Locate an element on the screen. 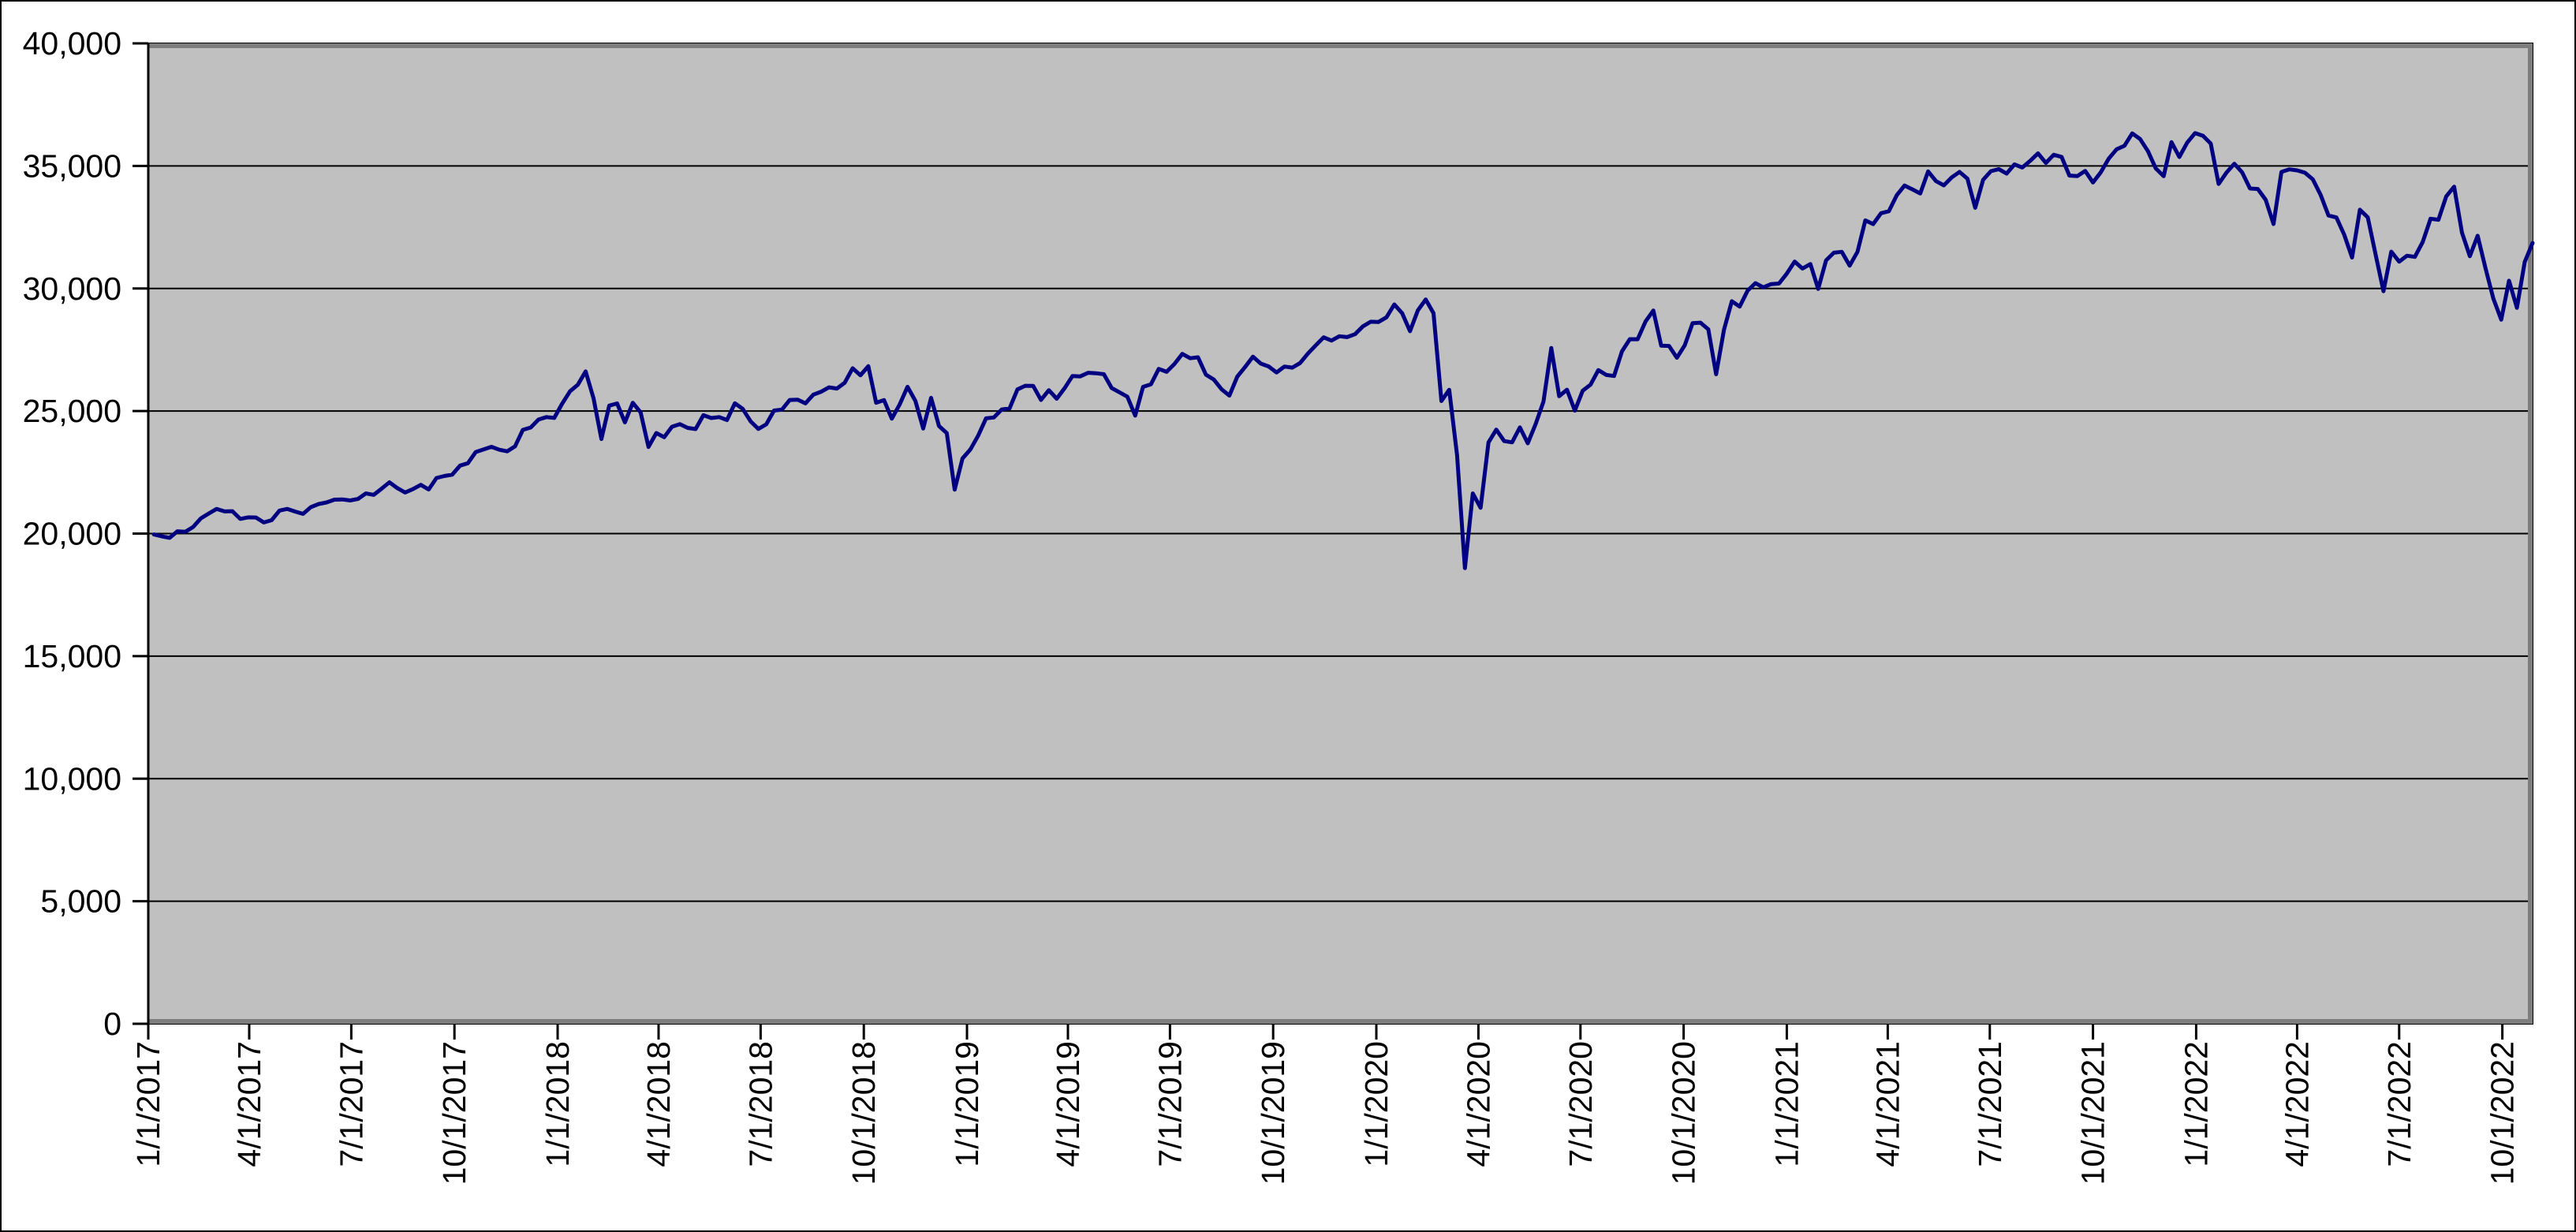  x-tick-label: 4/1/2017 is located at coordinates (249, 1104).